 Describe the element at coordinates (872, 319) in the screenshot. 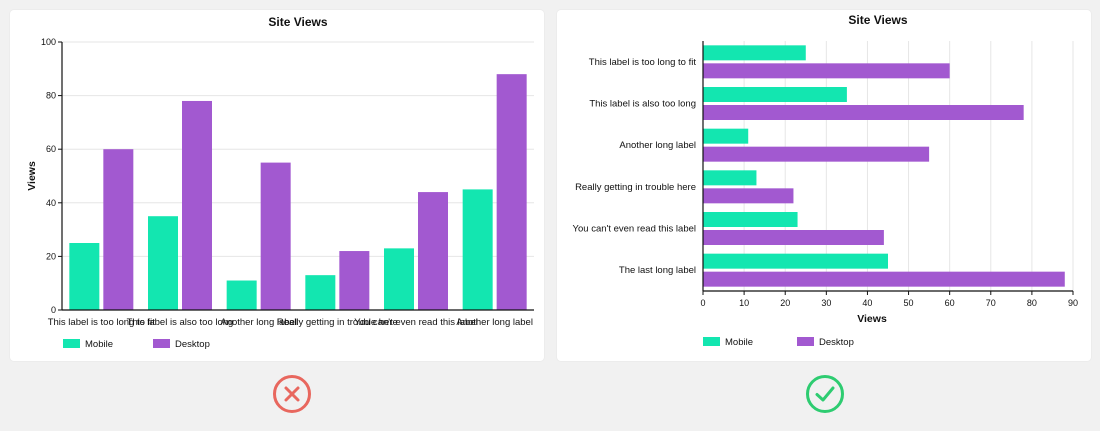

I see `x-axis-label: Views` at that location.